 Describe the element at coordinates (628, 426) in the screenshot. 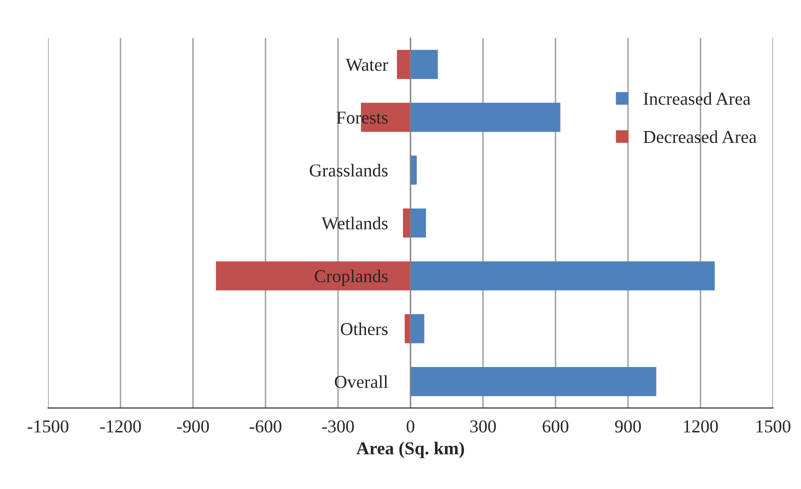

I see `x-tick-label: 900` at that location.